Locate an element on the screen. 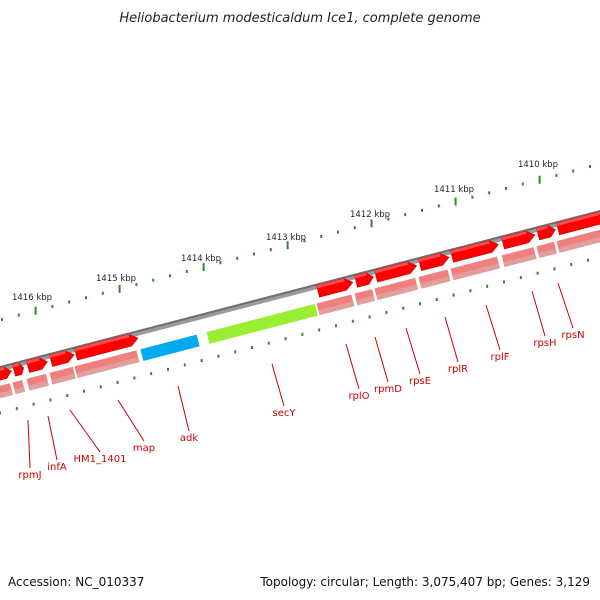  scale-label: 1412 kbp is located at coordinates (370, 215).